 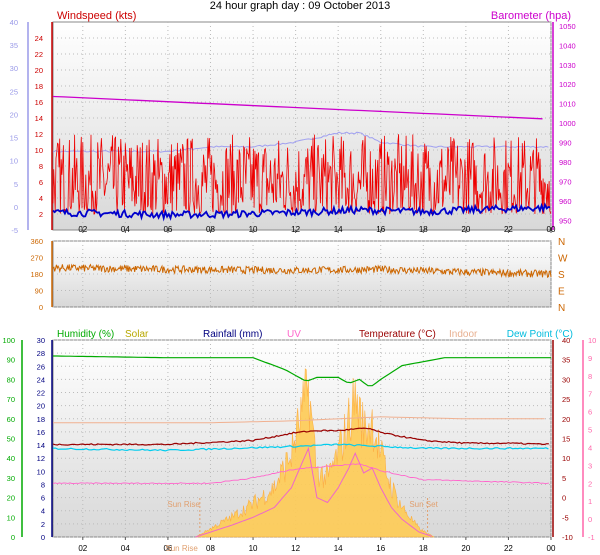 What do you see at coordinates (11, 399) in the screenshot?
I see `humidity-axis-tick-label: 70` at bounding box center [11, 399].